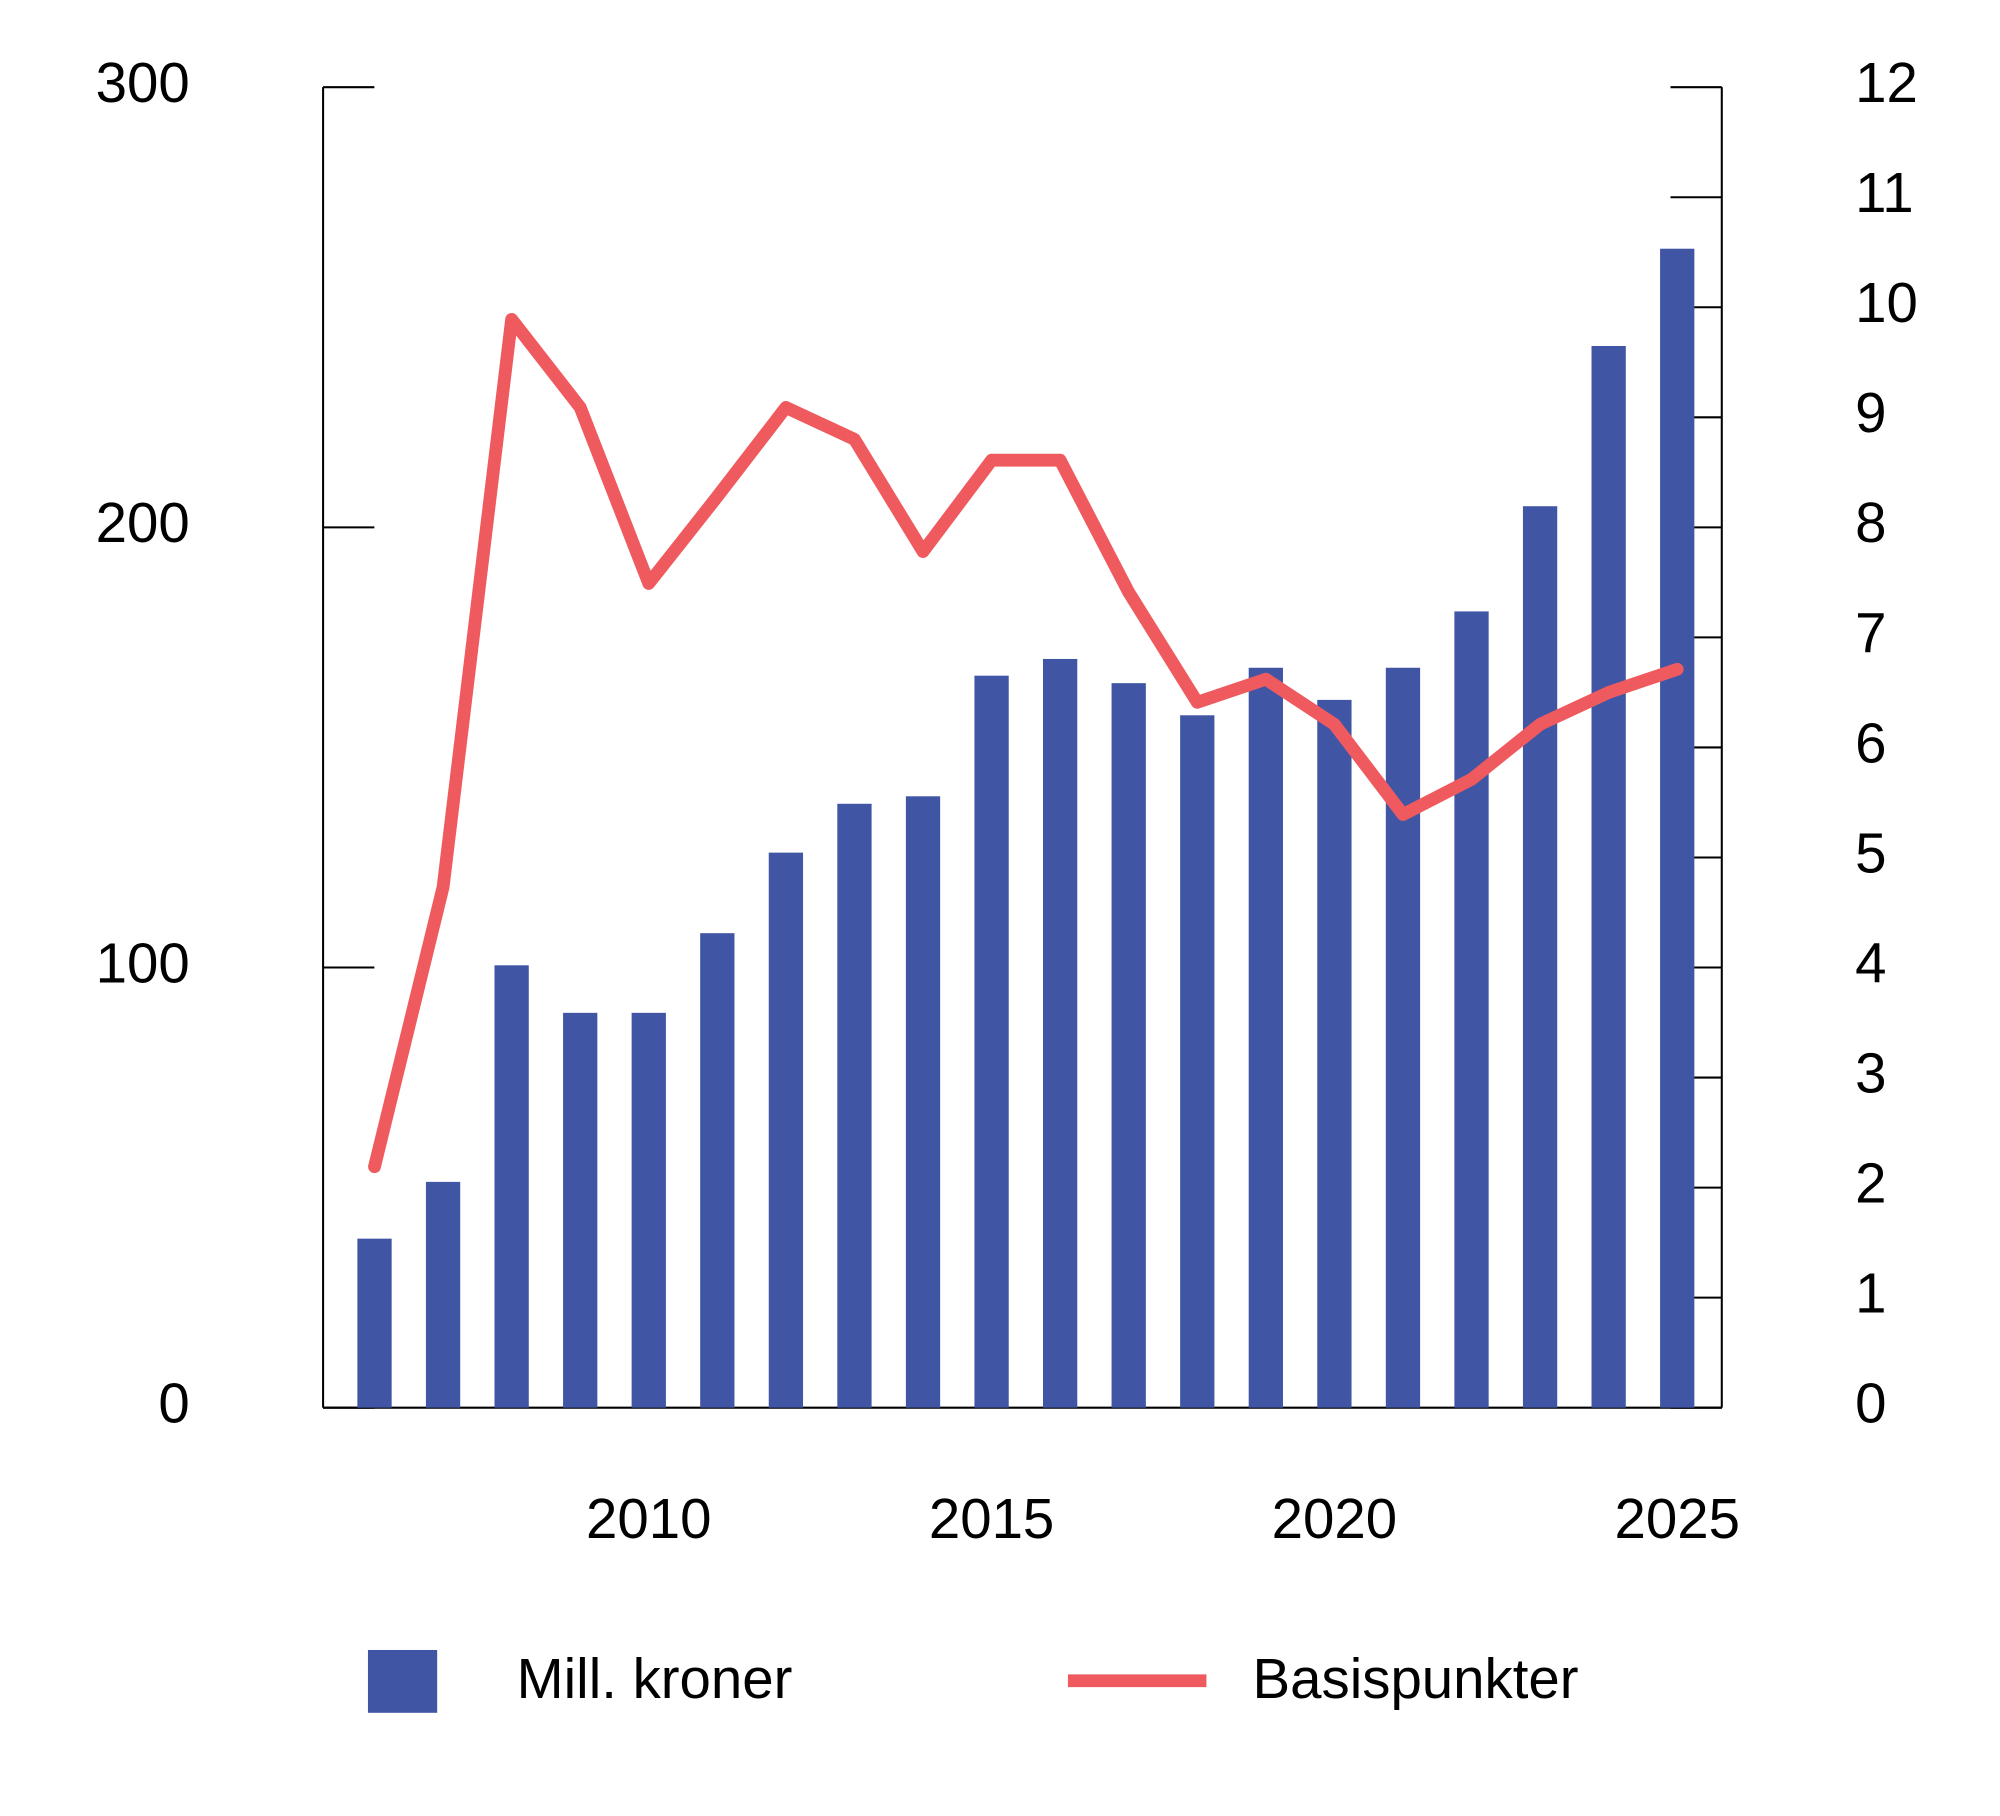 The width and height of the screenshot is (2000, 1816). Describe the element at coordinates (655, 1678) in the screenshot. I see `legend-label: Mill. kroner` at that location.